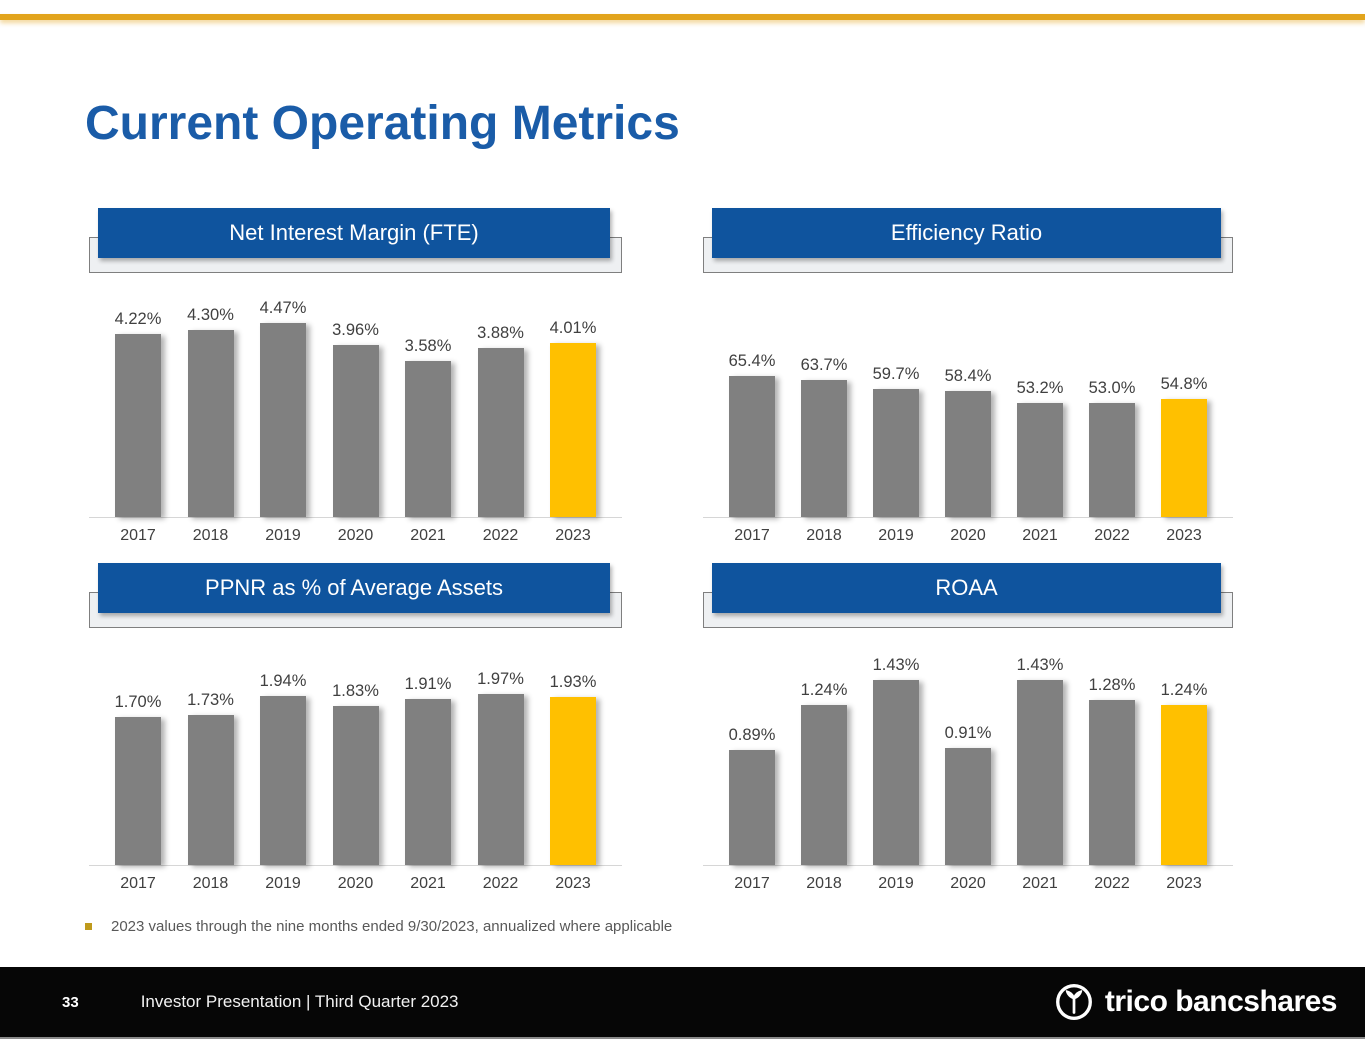 The image size is (1365, 1055). What do you see at coordinates (1073, 1002) in the screenshot?
I see `trico-circle-leaf-icon` at bounding box center [1073, 1002].